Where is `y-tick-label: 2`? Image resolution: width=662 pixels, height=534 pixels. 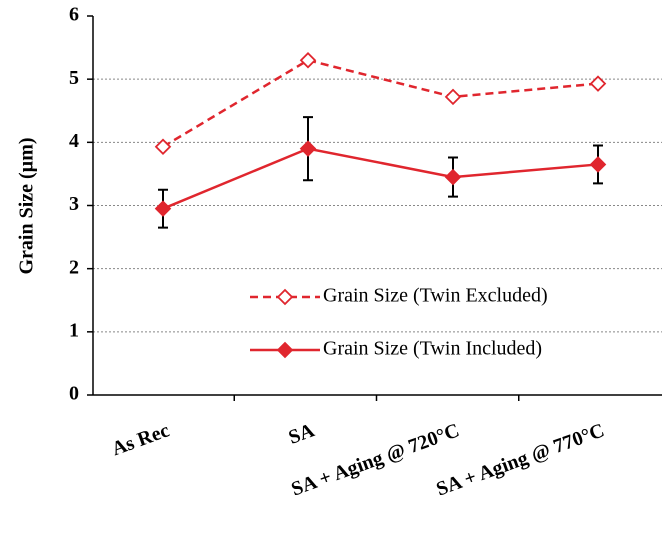 y-tick-label: 2 is located at coordinates (74, 267).